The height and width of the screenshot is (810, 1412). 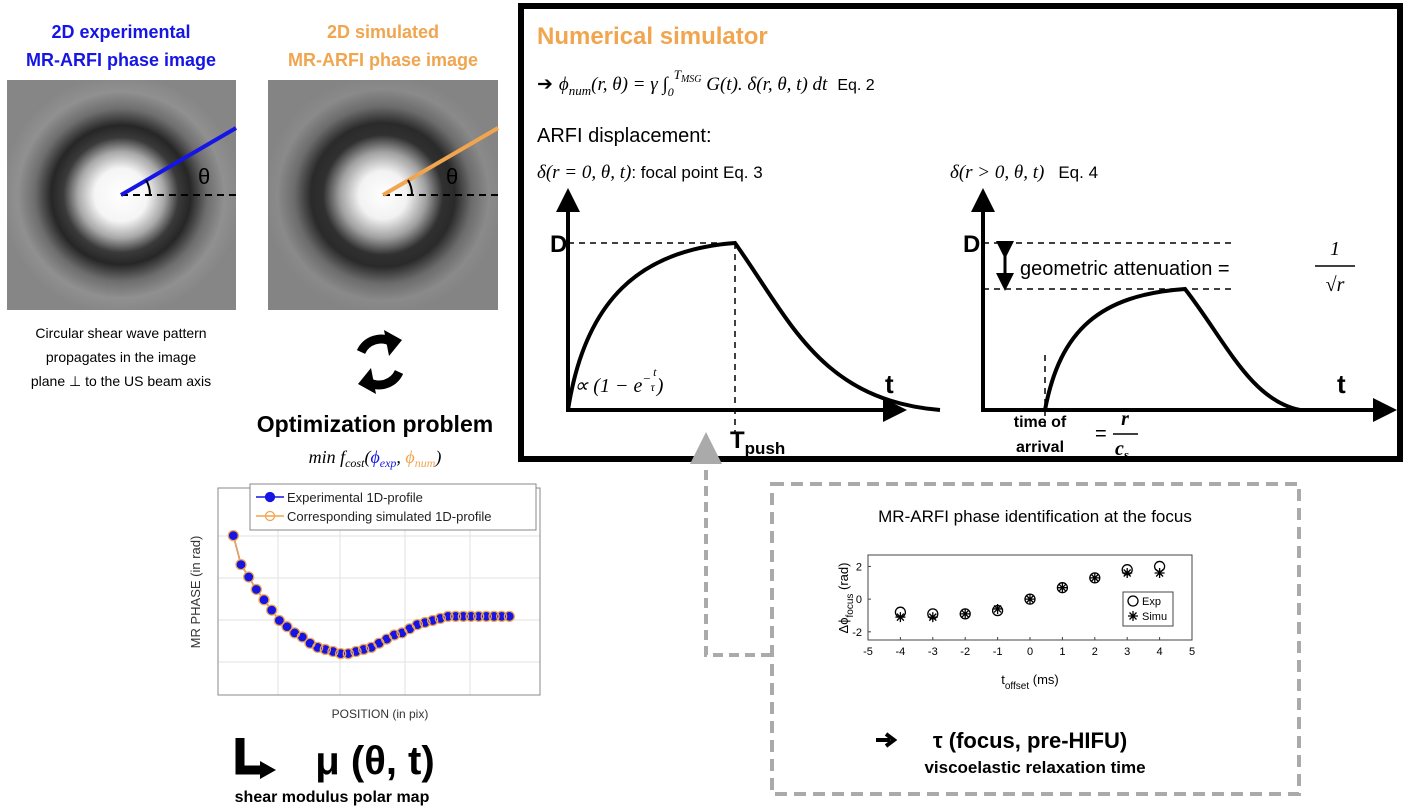 I want to click on angle-arc, so click(x=148, y=187).